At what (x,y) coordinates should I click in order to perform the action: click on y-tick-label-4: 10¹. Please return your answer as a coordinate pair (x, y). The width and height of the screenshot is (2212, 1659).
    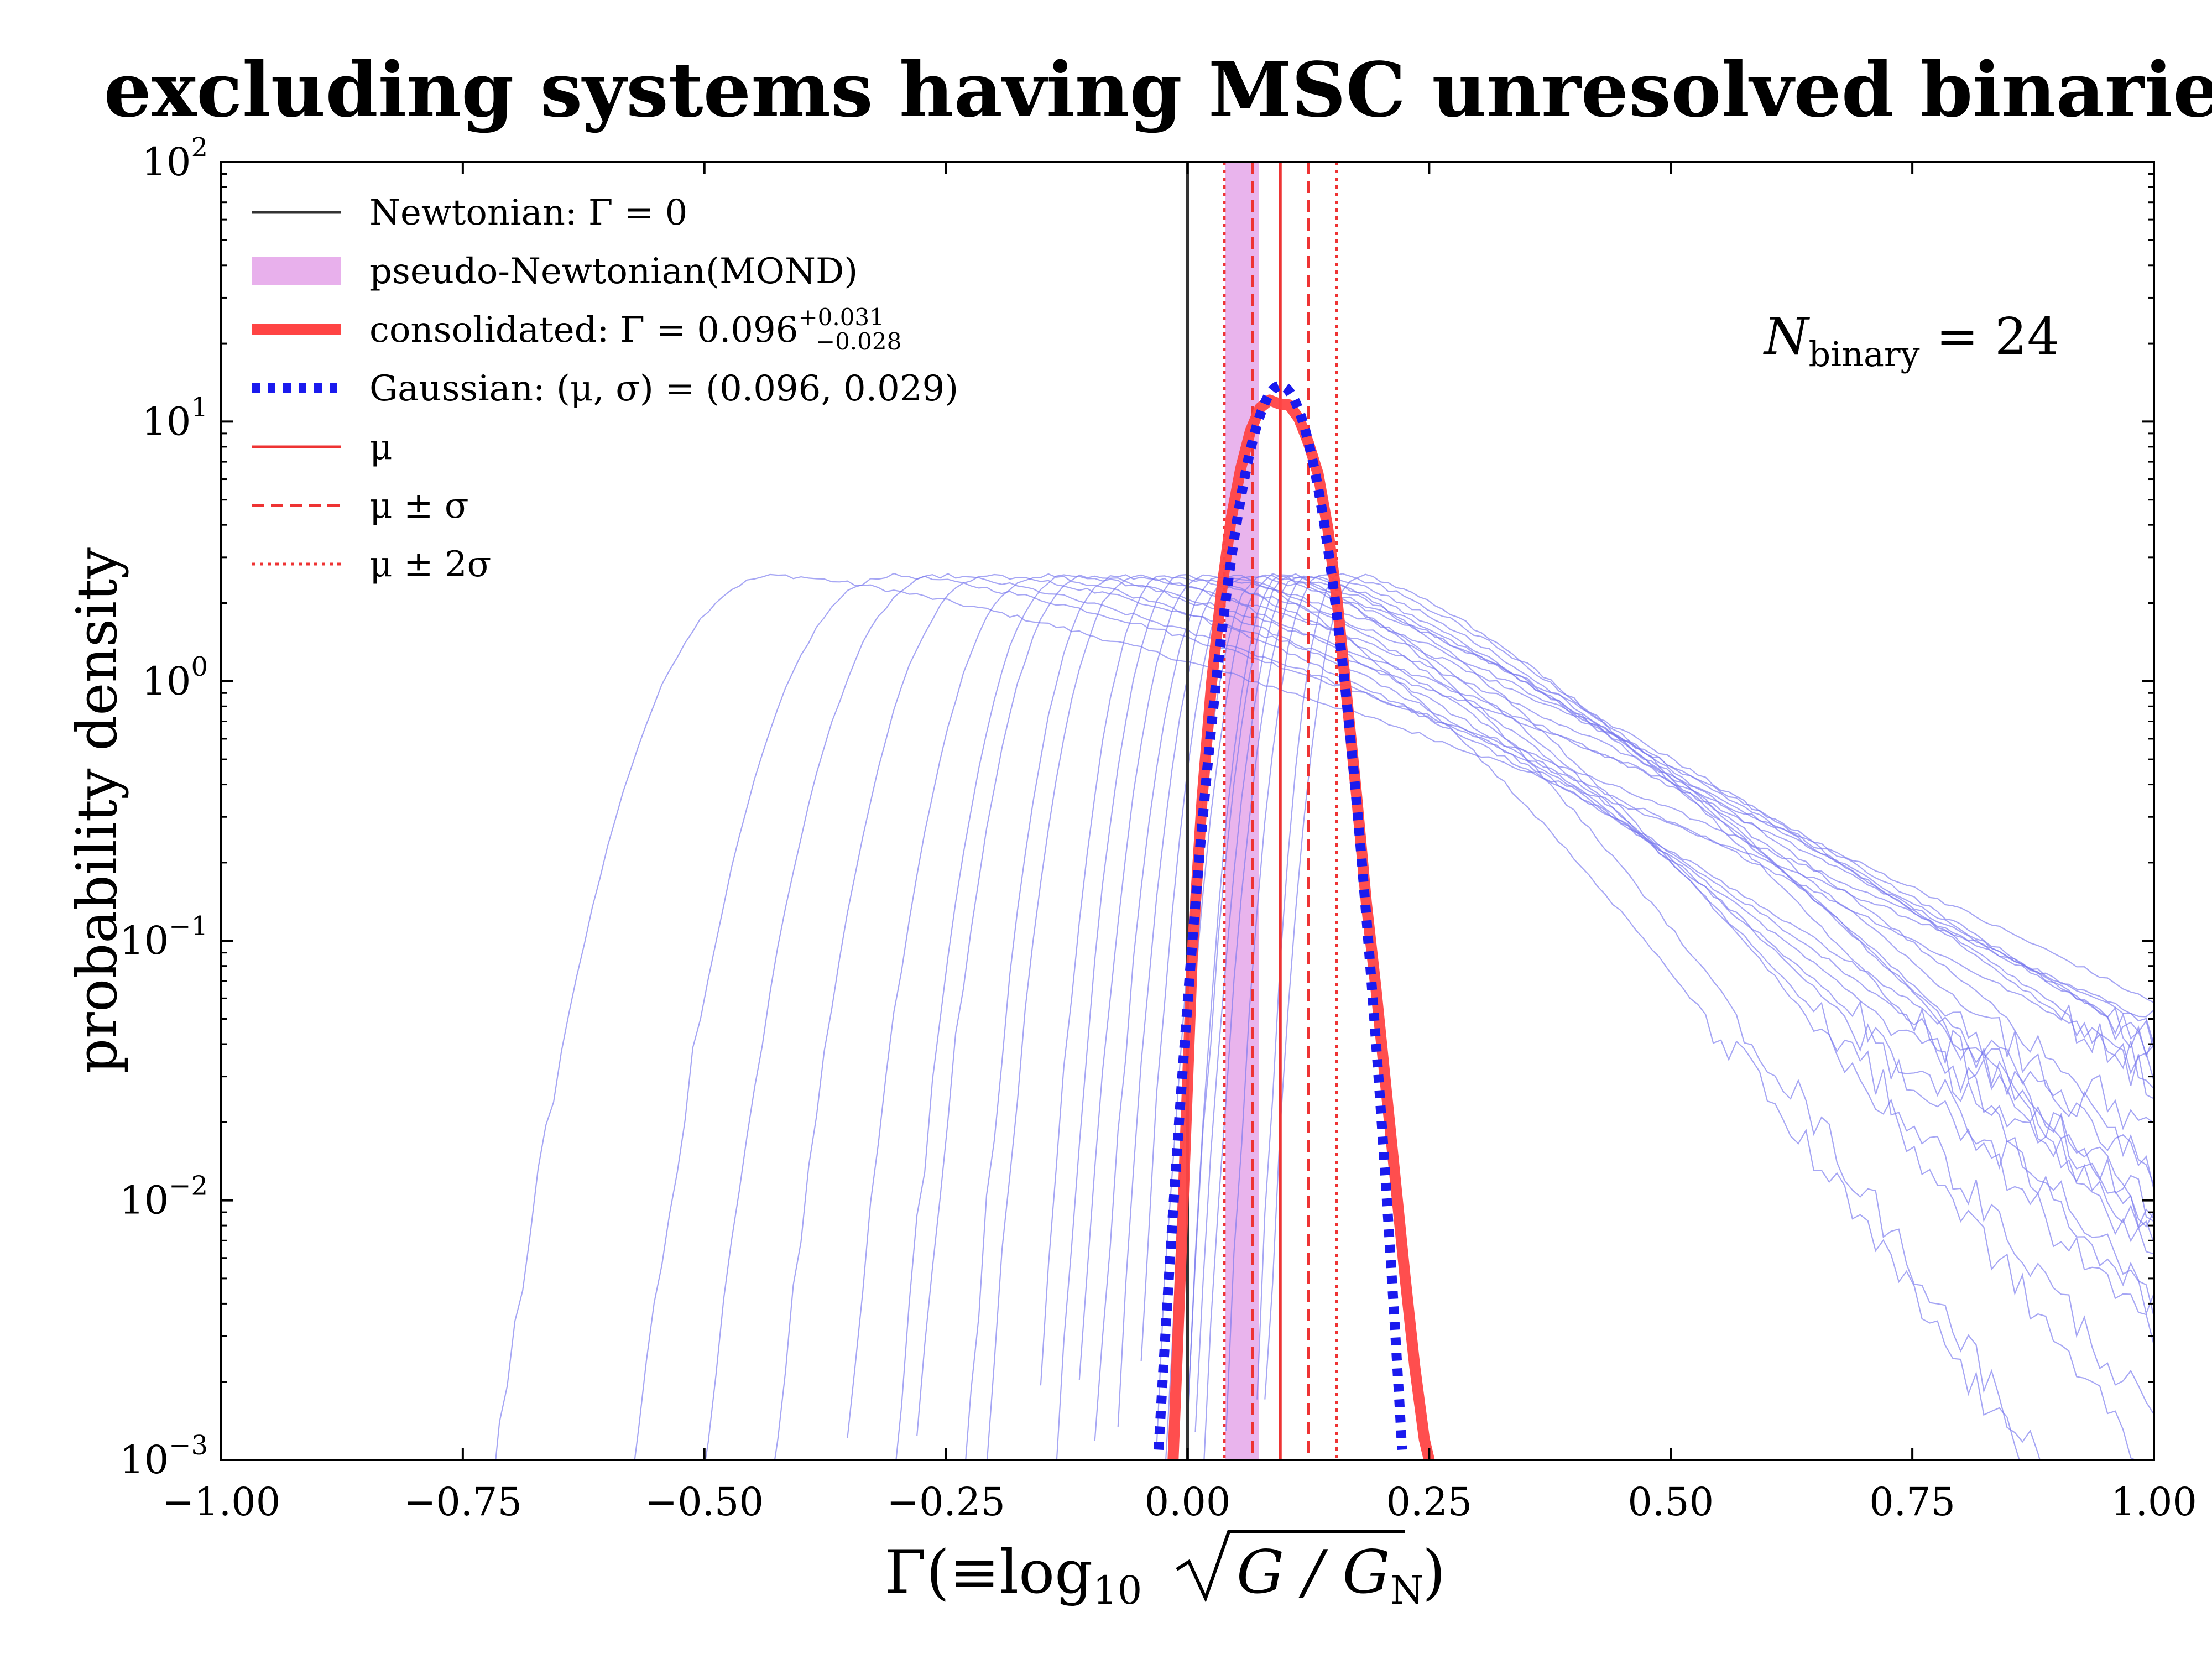
    Looking at the image, I should click on (175, 418).